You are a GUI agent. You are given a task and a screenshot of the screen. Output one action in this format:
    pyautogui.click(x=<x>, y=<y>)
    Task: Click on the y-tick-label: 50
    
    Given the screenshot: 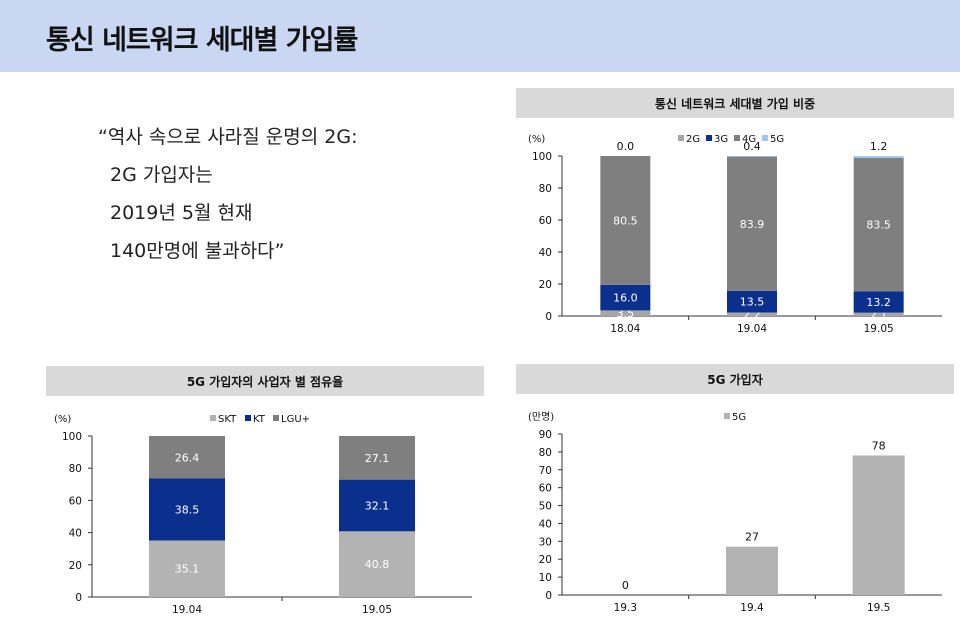 What is the action you would take?
    pyautogui.click(x=545, y=507)
    